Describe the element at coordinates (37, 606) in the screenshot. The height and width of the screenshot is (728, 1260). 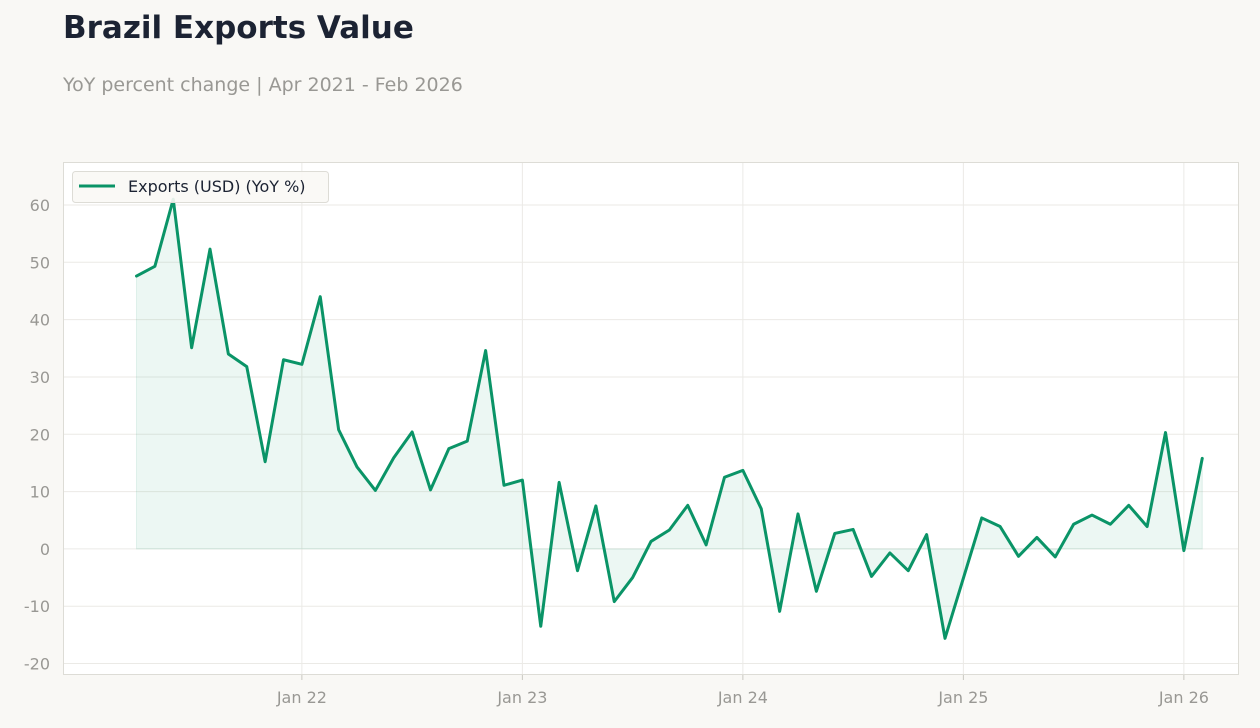
I see `y-tick-label: -10` at that location.